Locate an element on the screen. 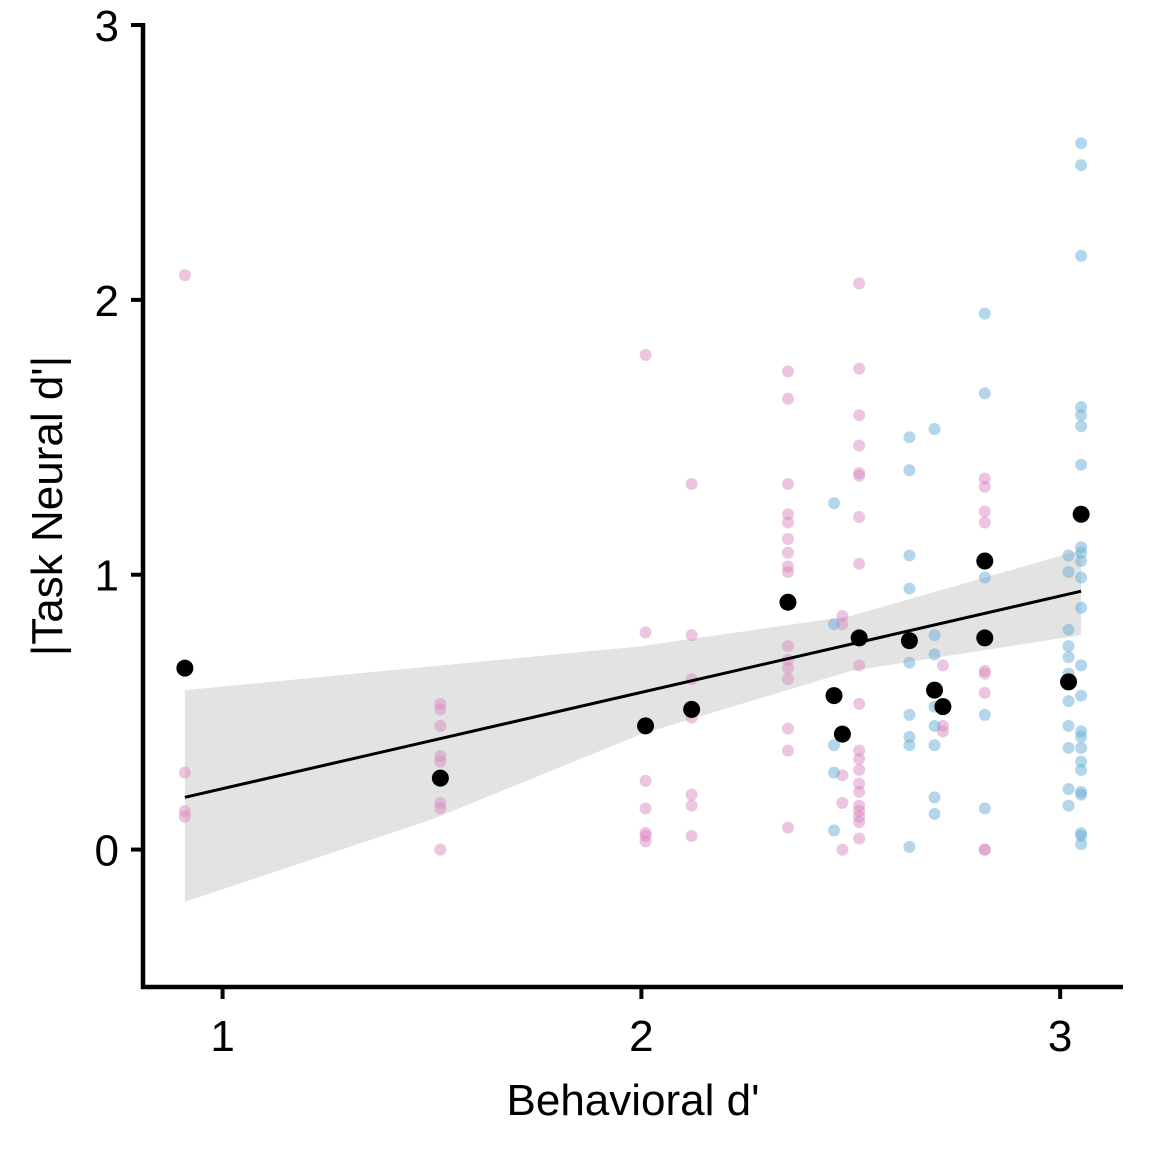 This screenshot has width=1152, height=1152. y-tick-label-0: 0 is located at coordinates (107, 851).